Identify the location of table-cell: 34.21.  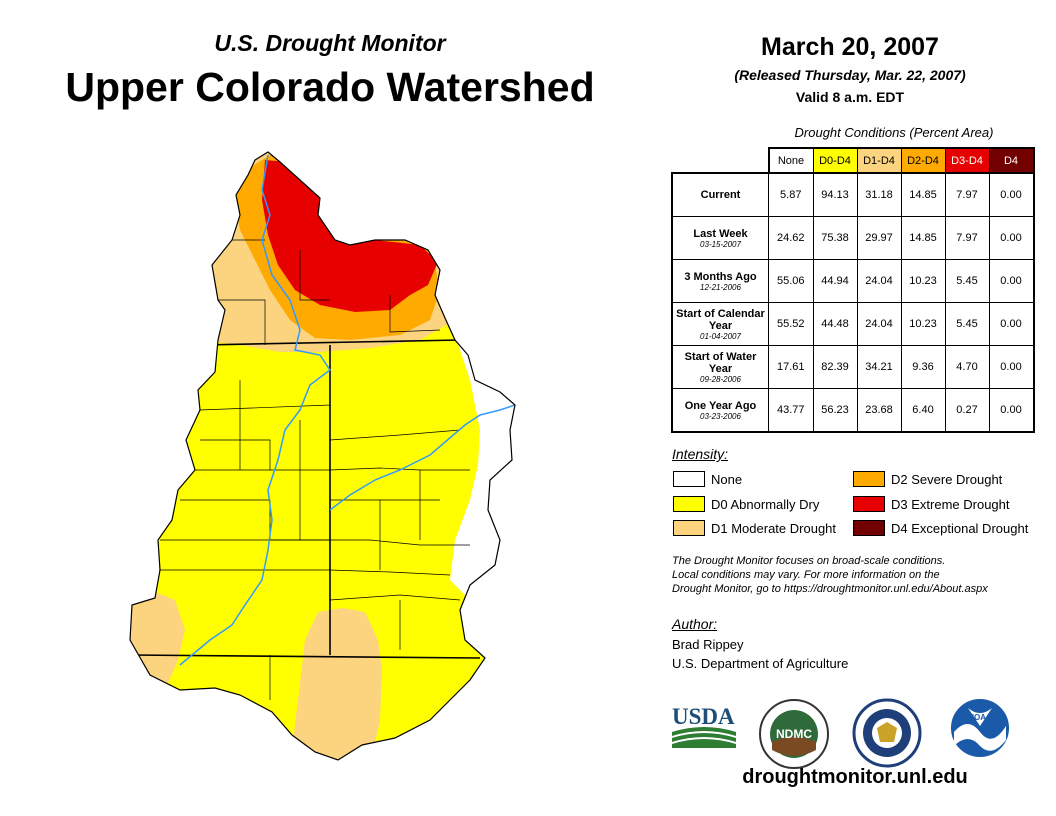
(879, 367).